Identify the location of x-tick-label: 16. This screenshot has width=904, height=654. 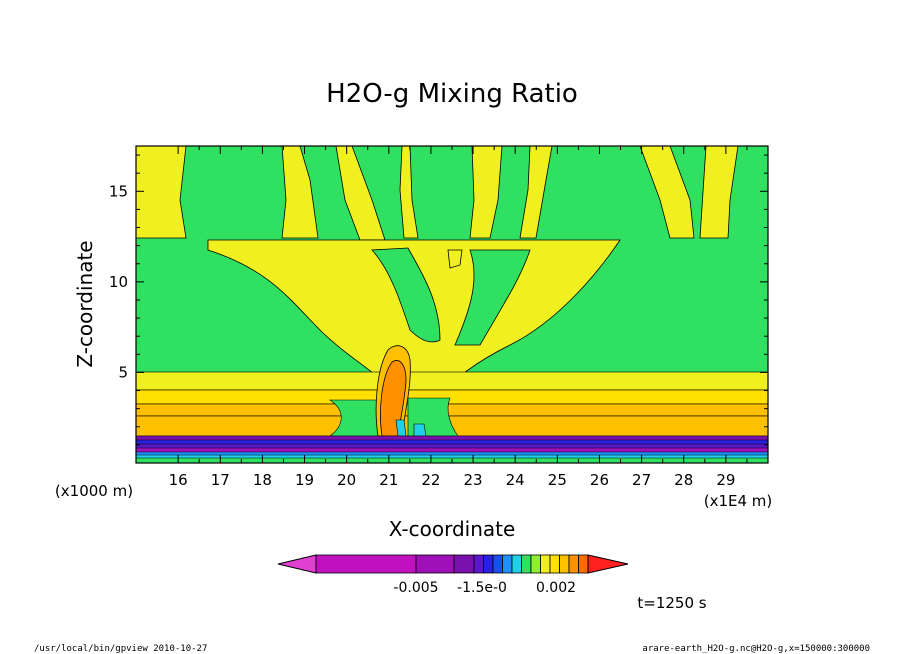
(178, 480).